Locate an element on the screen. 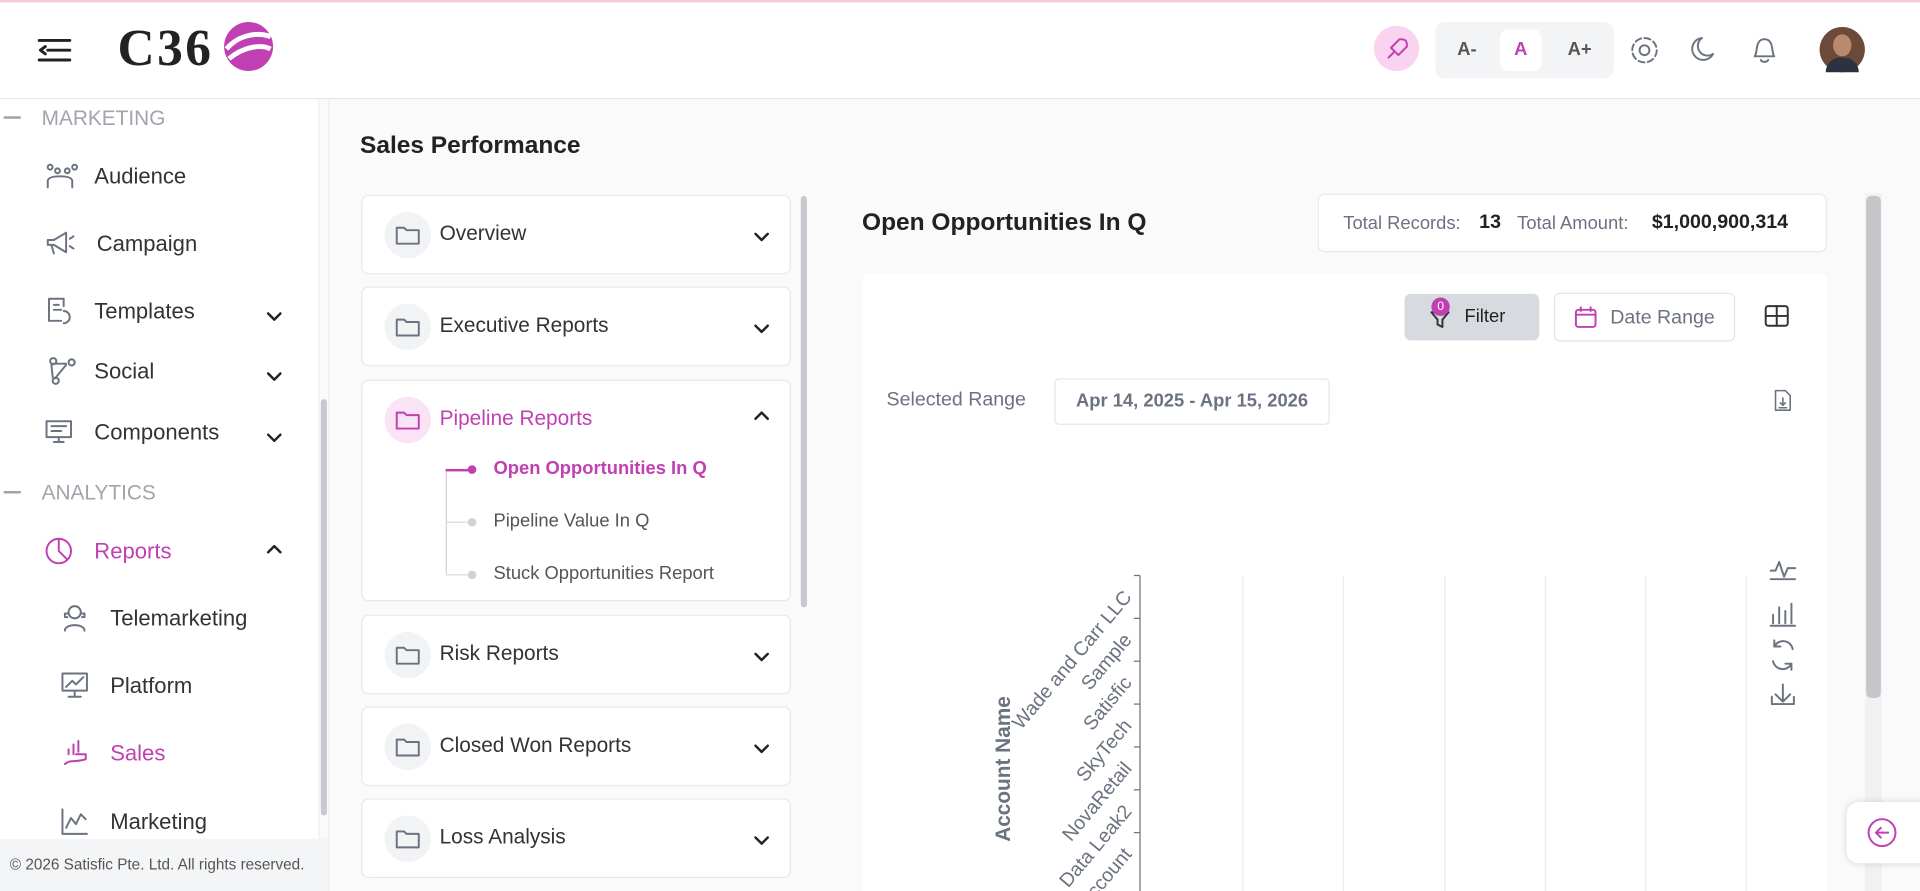 The image size is (1920, 891). header: C36 A- A A+ is located at coordinates (960, 51).